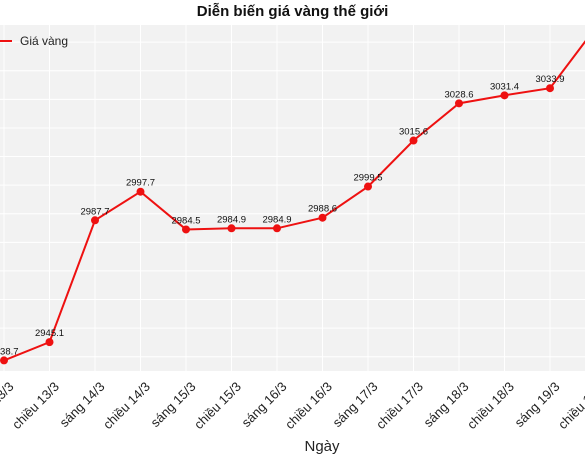 Image resolution: width=585 pixels, height=460 pixels. Describe the element at coordinates (35, 405) in the screenshot. I see `x-tick-label: chiều 13/3` at that location.